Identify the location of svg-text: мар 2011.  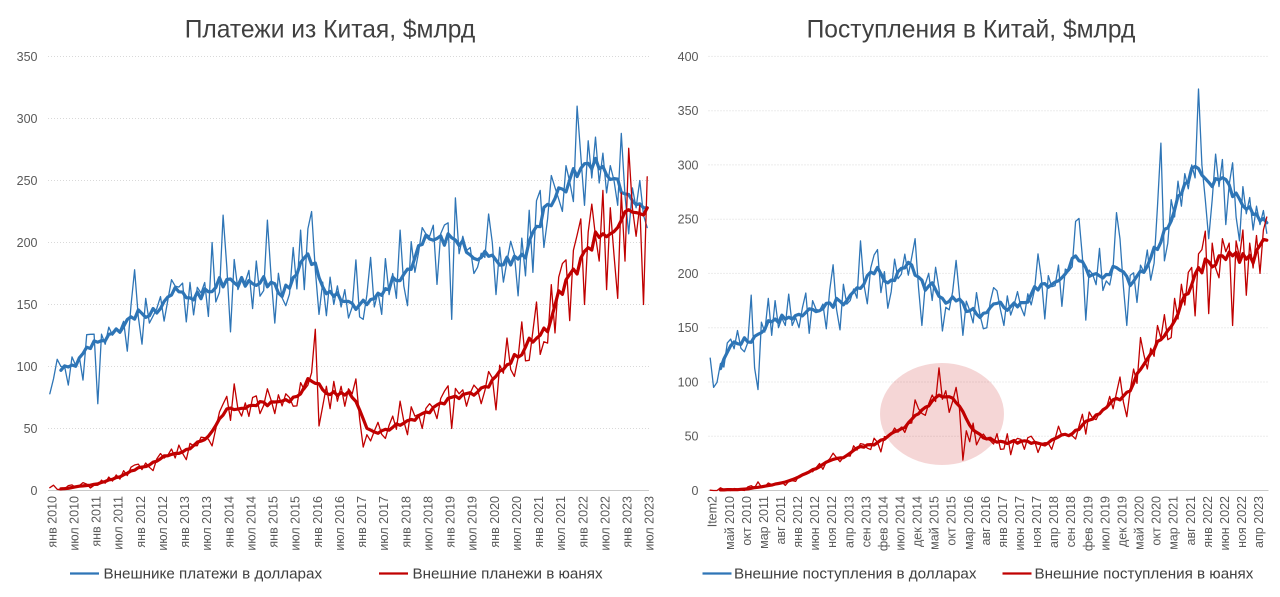
(764, 522).